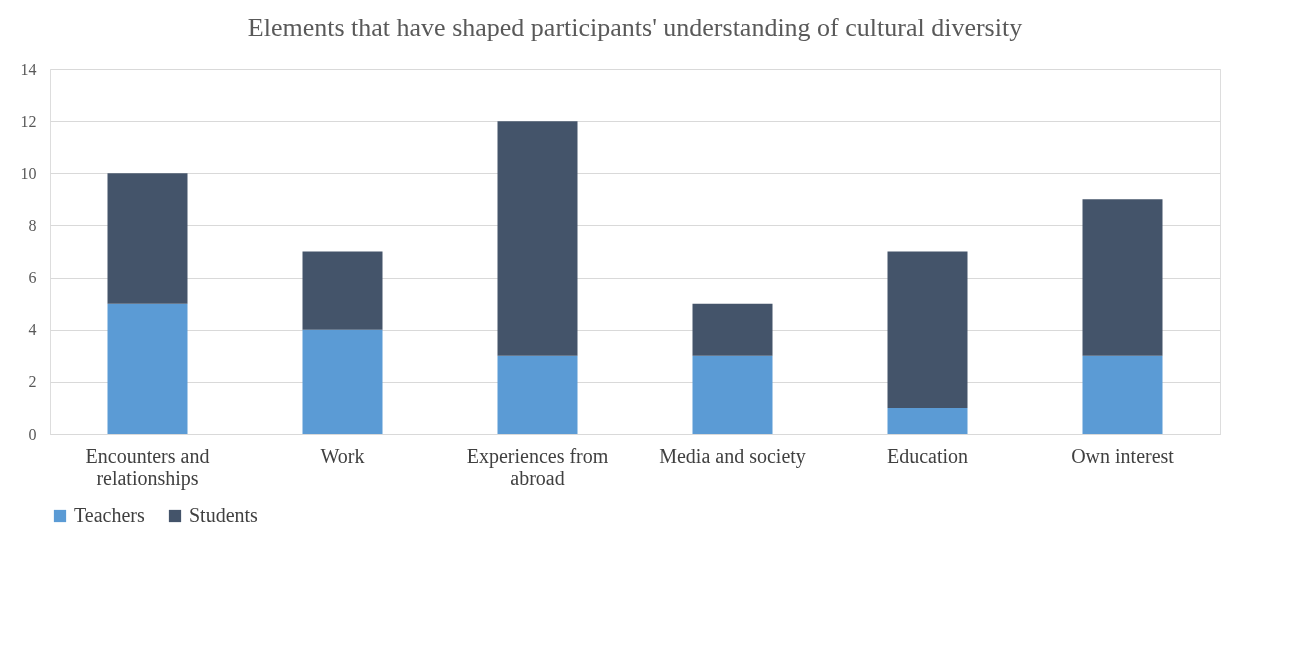  Describe the element at coordinates (28, 121) in the screenshot. I see `y-tick-label: 12` at that location.